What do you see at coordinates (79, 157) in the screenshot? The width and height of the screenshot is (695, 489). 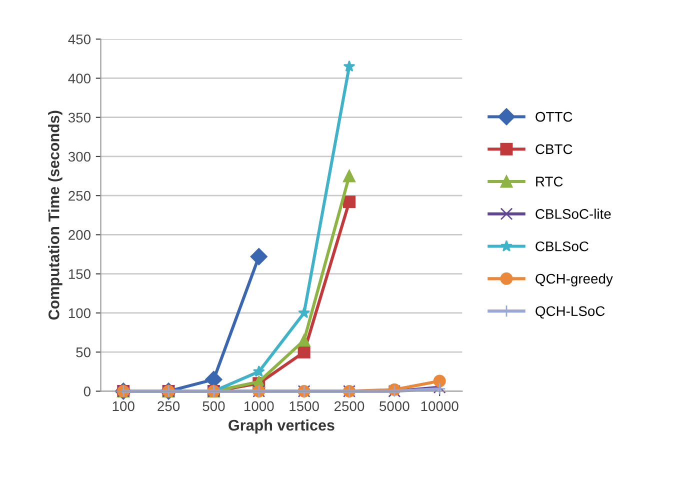 I see `y-tick-label: 300` at bounding box center [79, 157].